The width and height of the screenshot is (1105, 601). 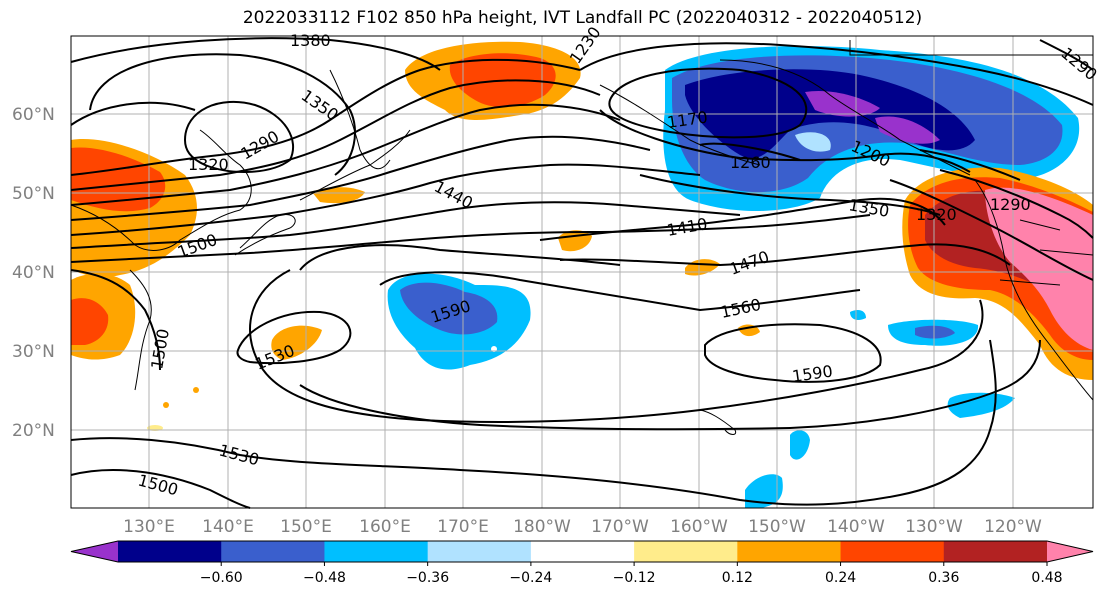 I want to click on contour-z2, so click(x=335, y=135).